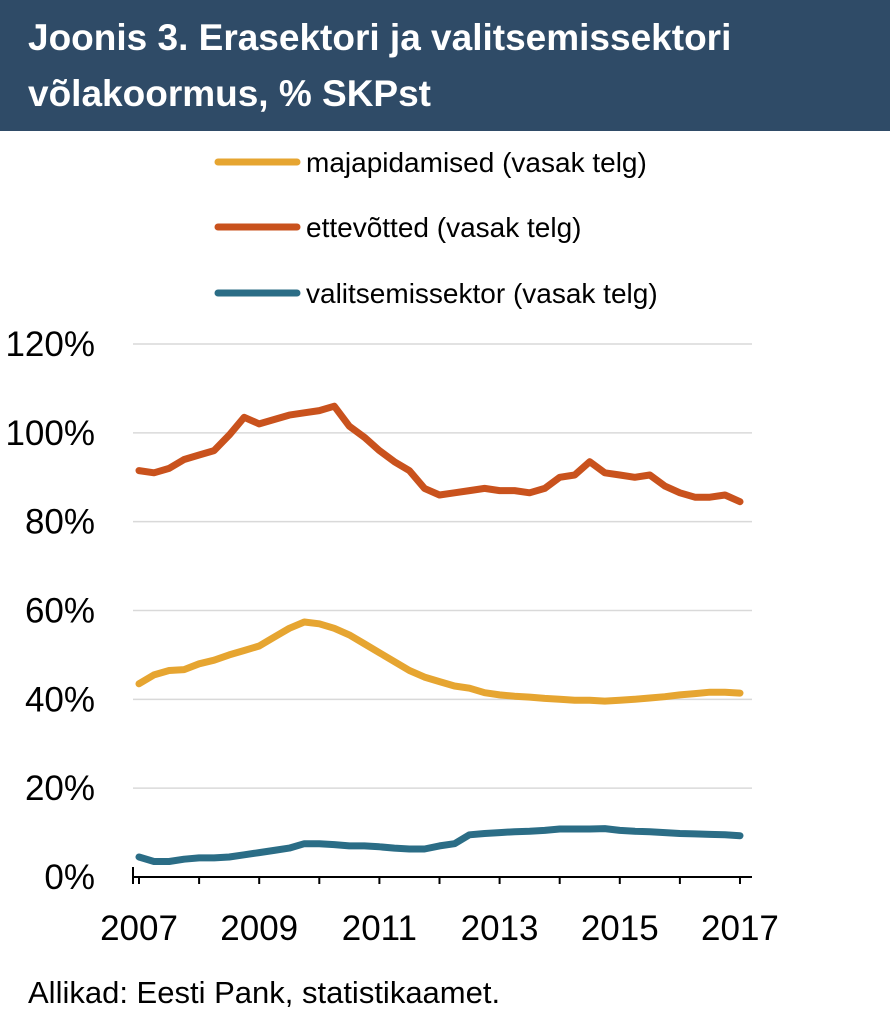  Describe the element at coordinates (60, 522) in the screenshot. I see `y-tick-label: 80%` at that location.